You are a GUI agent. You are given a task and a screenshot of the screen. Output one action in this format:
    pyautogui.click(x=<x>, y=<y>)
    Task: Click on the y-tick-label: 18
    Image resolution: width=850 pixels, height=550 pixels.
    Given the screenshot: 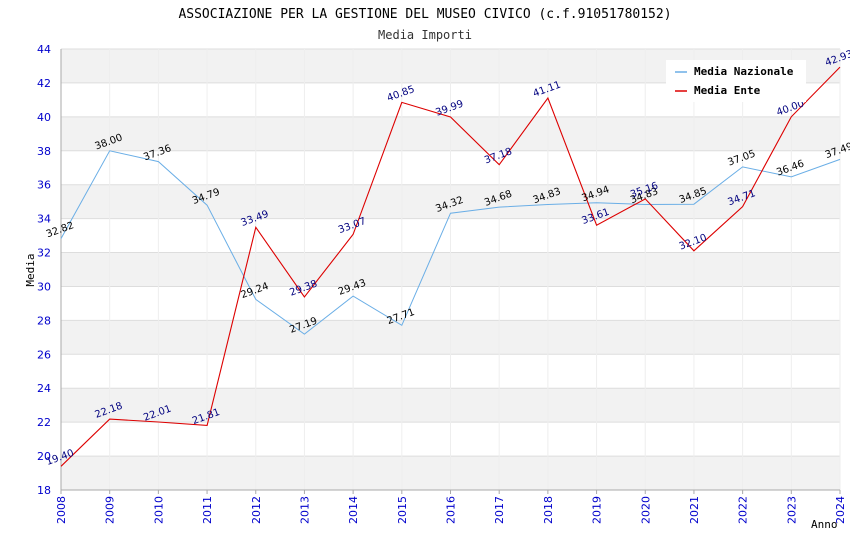 What is the action you would take?
    pyautogui.click(x=44, y=490)
    